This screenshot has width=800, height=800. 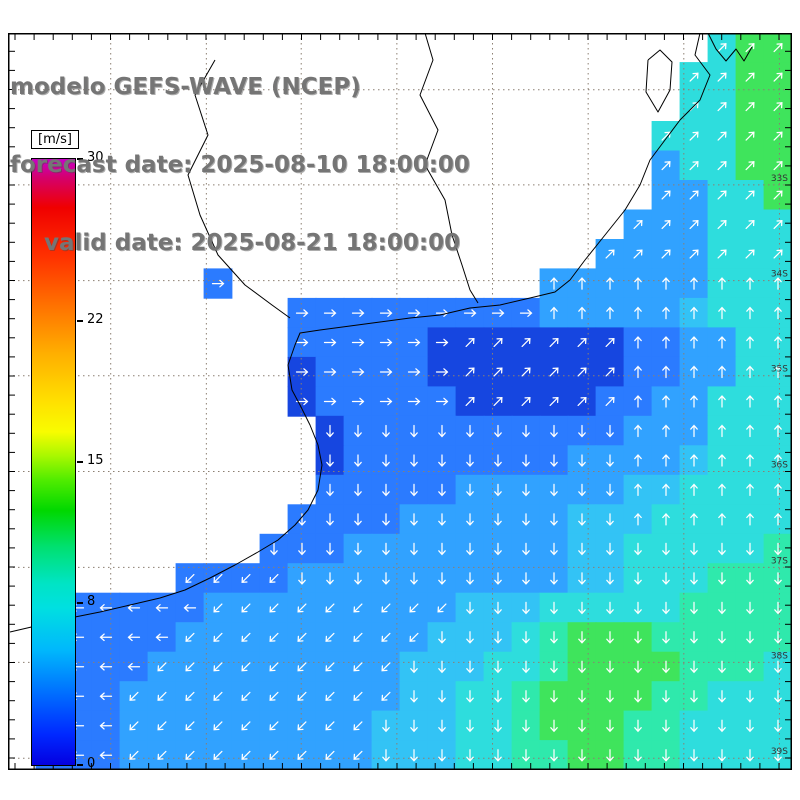 What do you see at coordinates (779, 179) in the screenshot?
I see `lat-label: 33S` at bounding box center [779, 179].